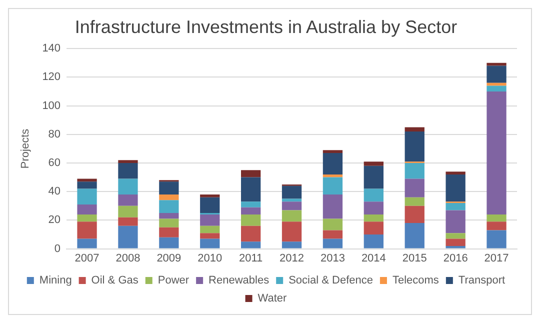 The image size is (540, 323). I want to click on legend-label: Oil & Gas, so click(115, 280).